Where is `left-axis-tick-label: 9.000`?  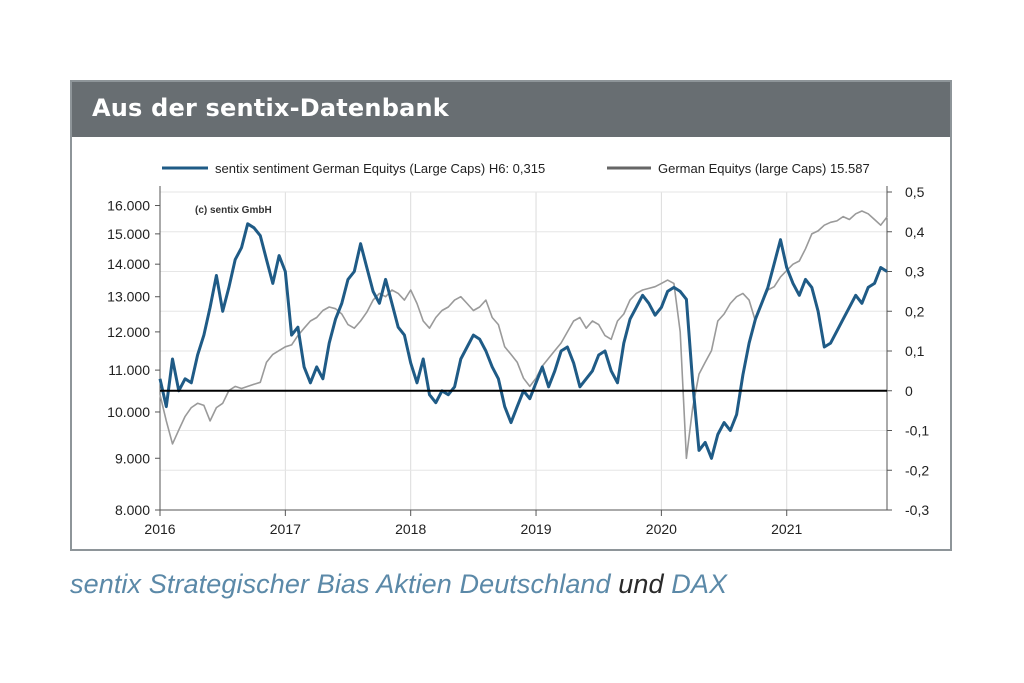 left-axis-tick-label: 9.000 is located at coordinates (132, 458).